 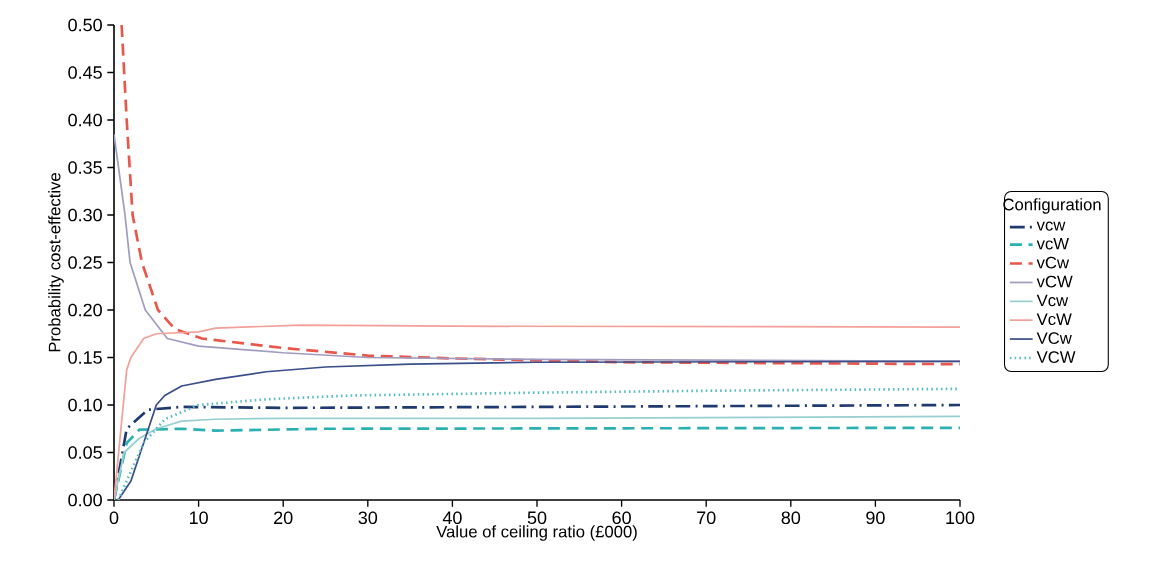 I want to click on y-tick-label: 0.30, so click(x=85, y=215).